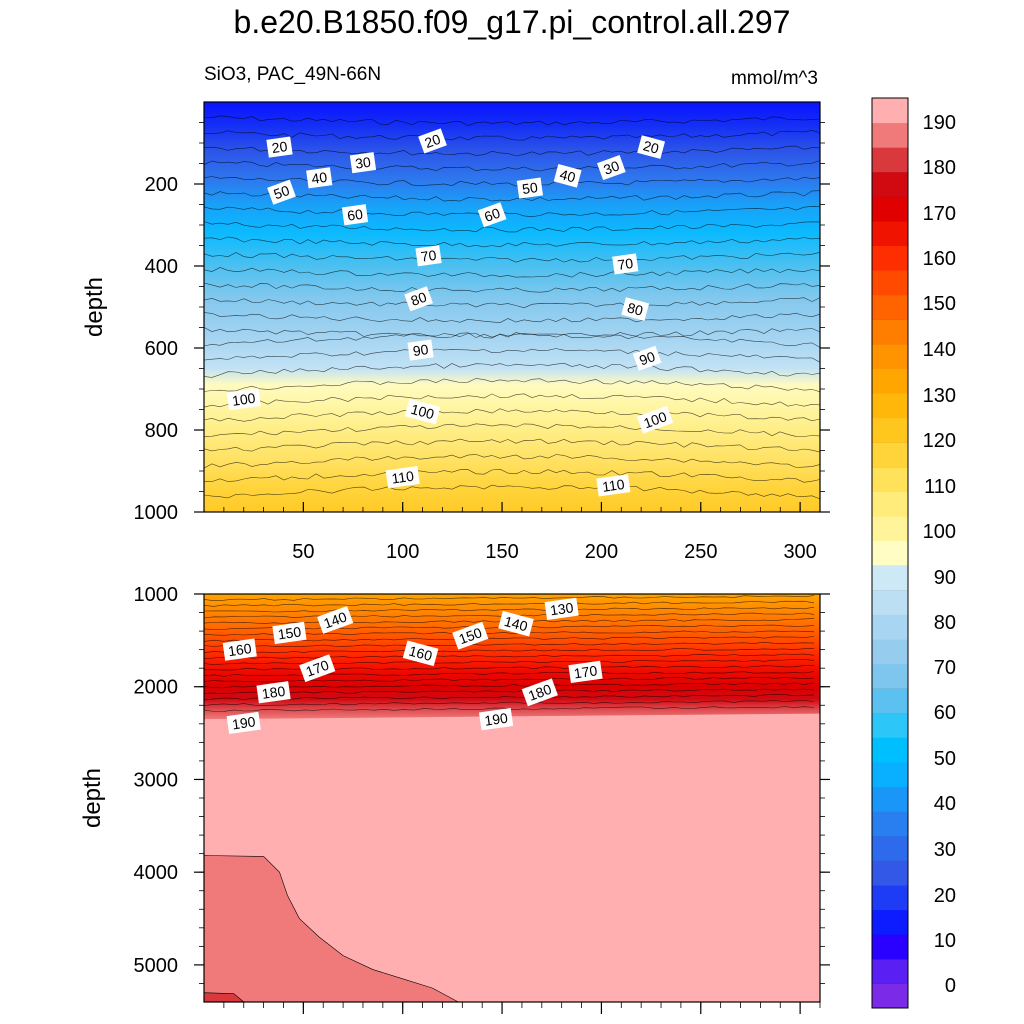 This screenshot has width=1024, height=1024. I want to click on colorbar-label: 20, so click(945, 896).